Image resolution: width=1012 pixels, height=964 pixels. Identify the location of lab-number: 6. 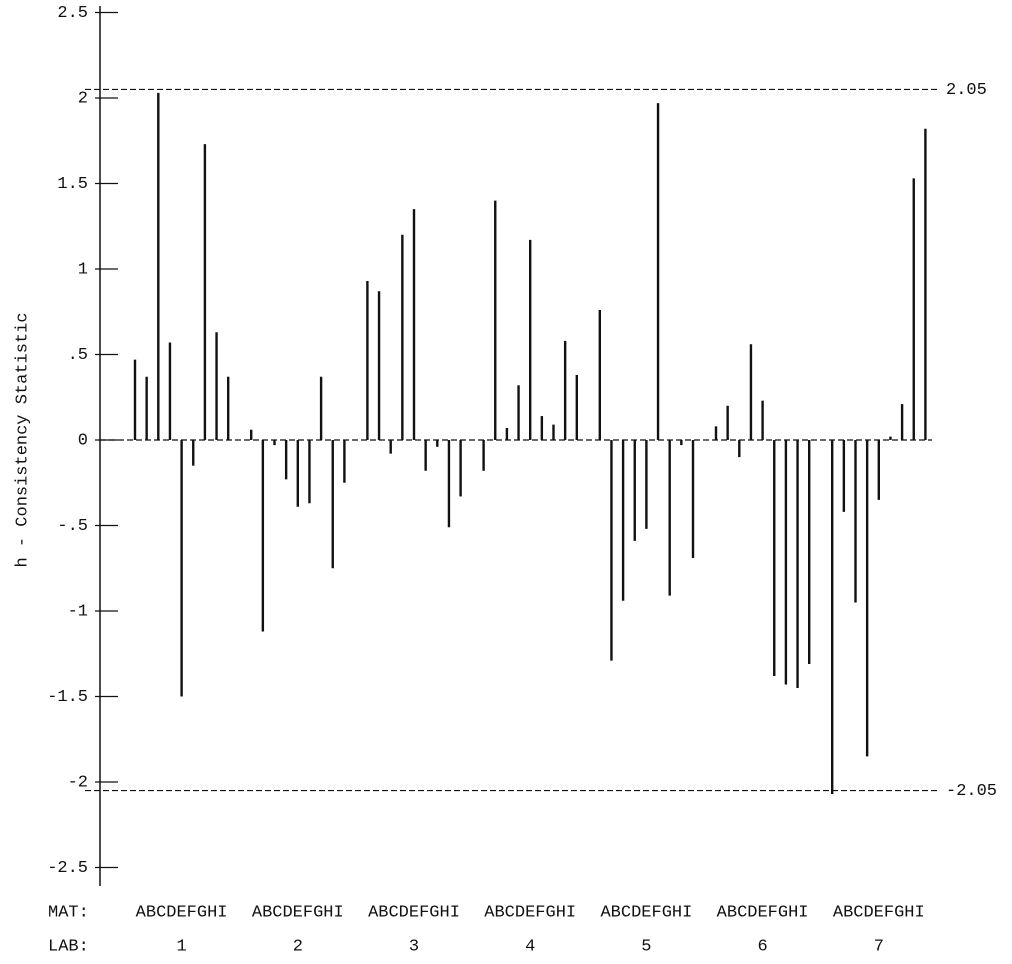
(762, 946).